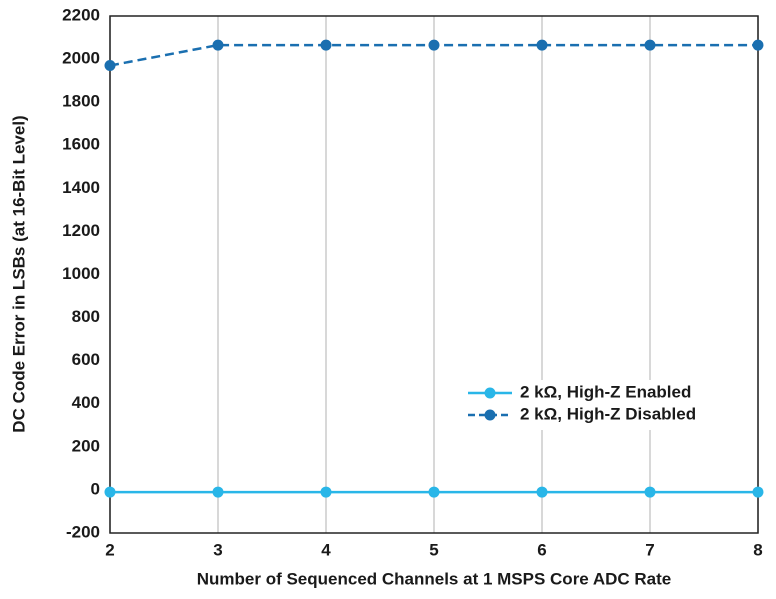  Describe the element at coordinates (326, 549) in the screenshot. I see `x-tick-label: 4` at that location.